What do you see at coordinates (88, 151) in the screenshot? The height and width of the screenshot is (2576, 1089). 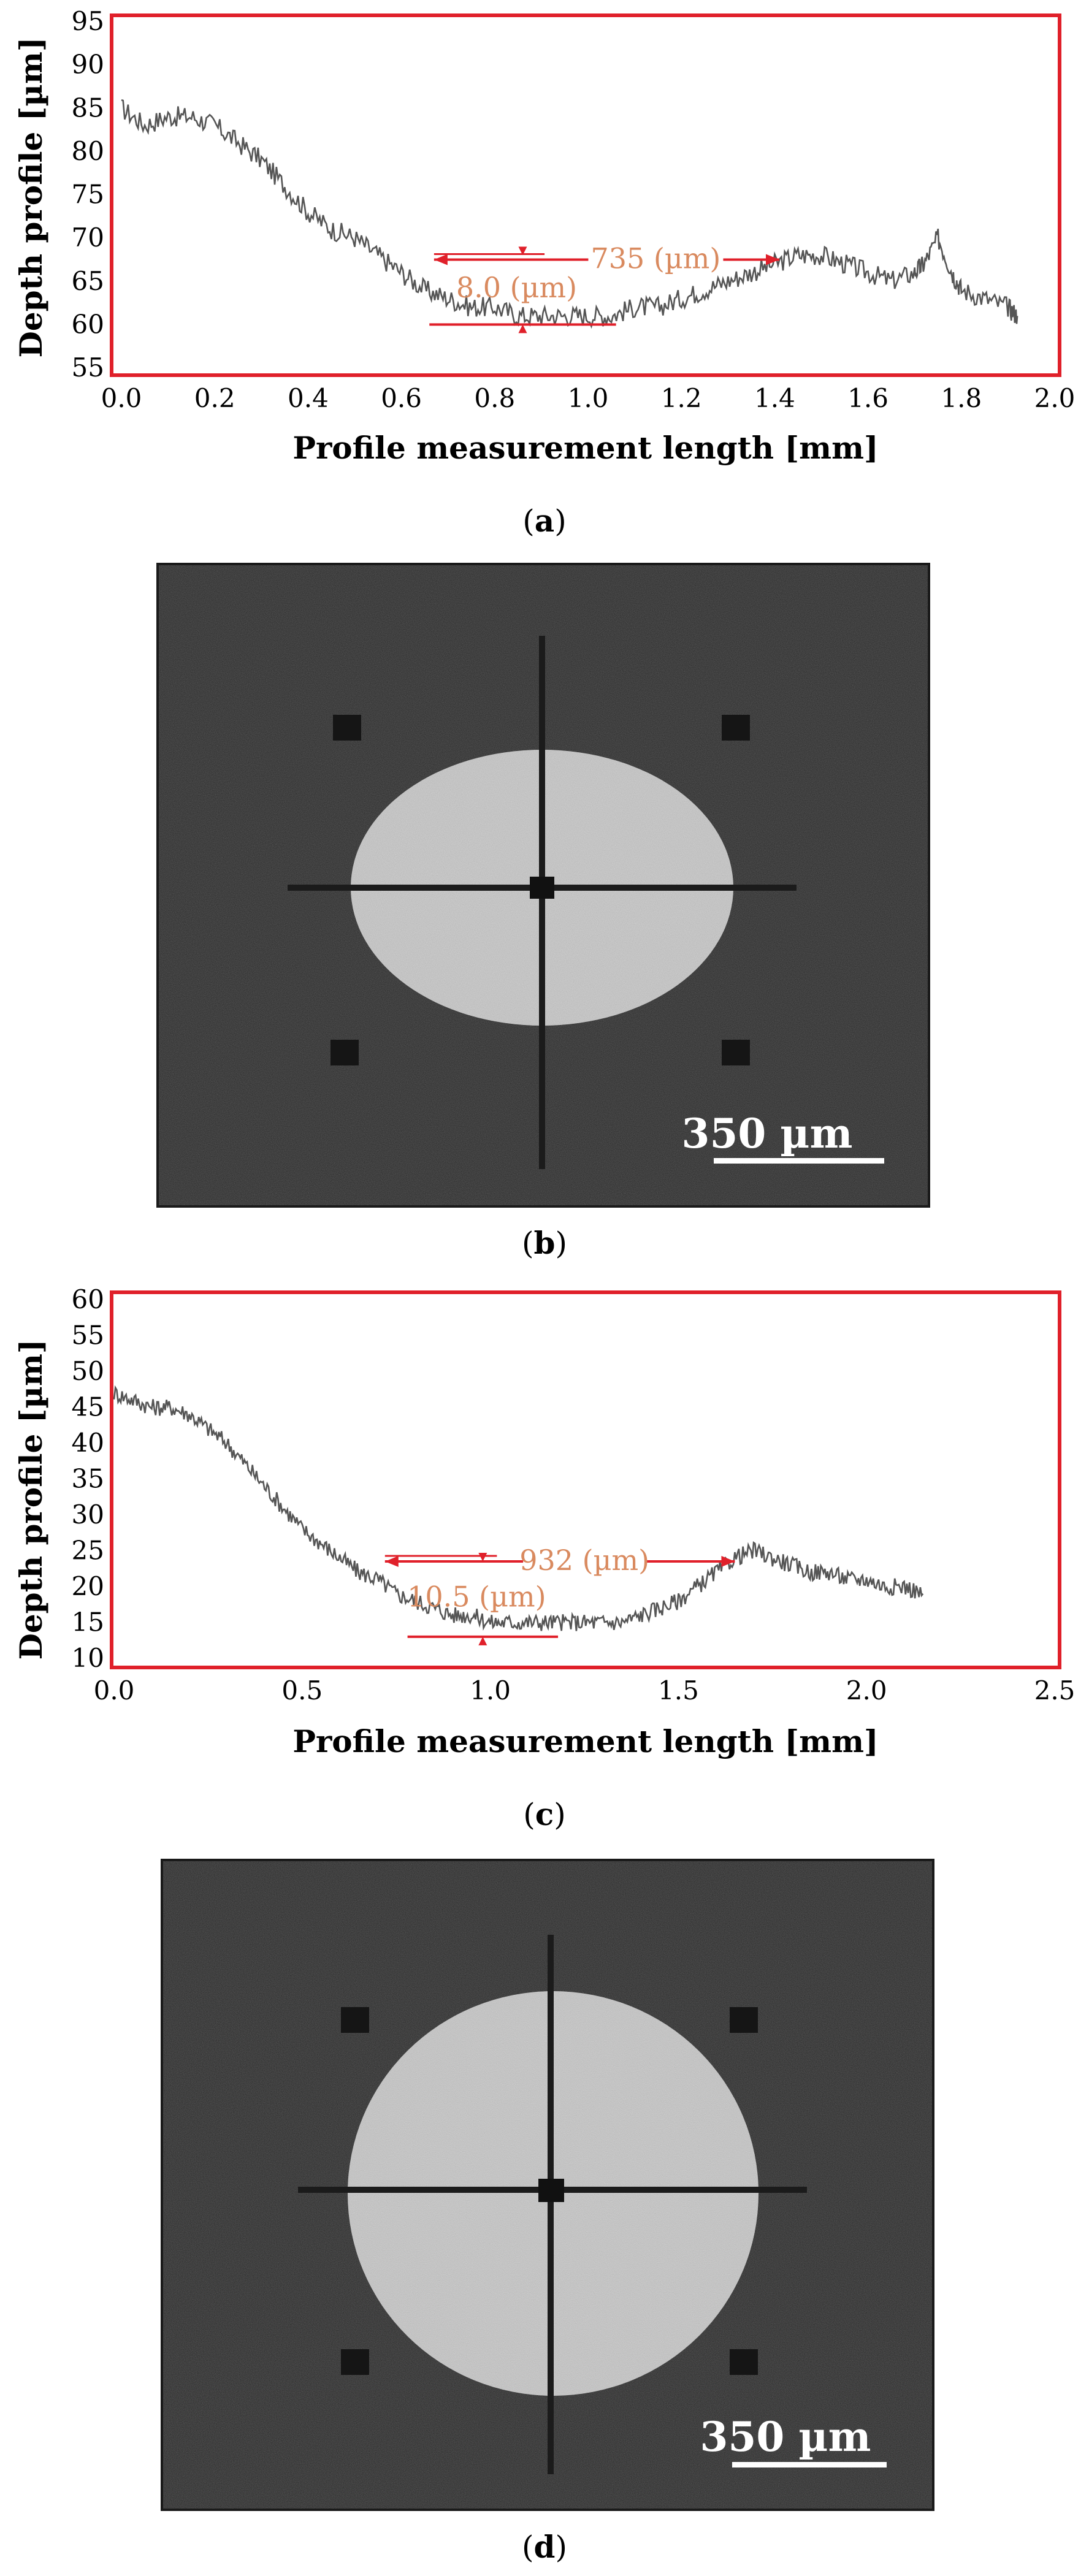 I see `y-tick-label: 80` at bounding box center [88, 151].